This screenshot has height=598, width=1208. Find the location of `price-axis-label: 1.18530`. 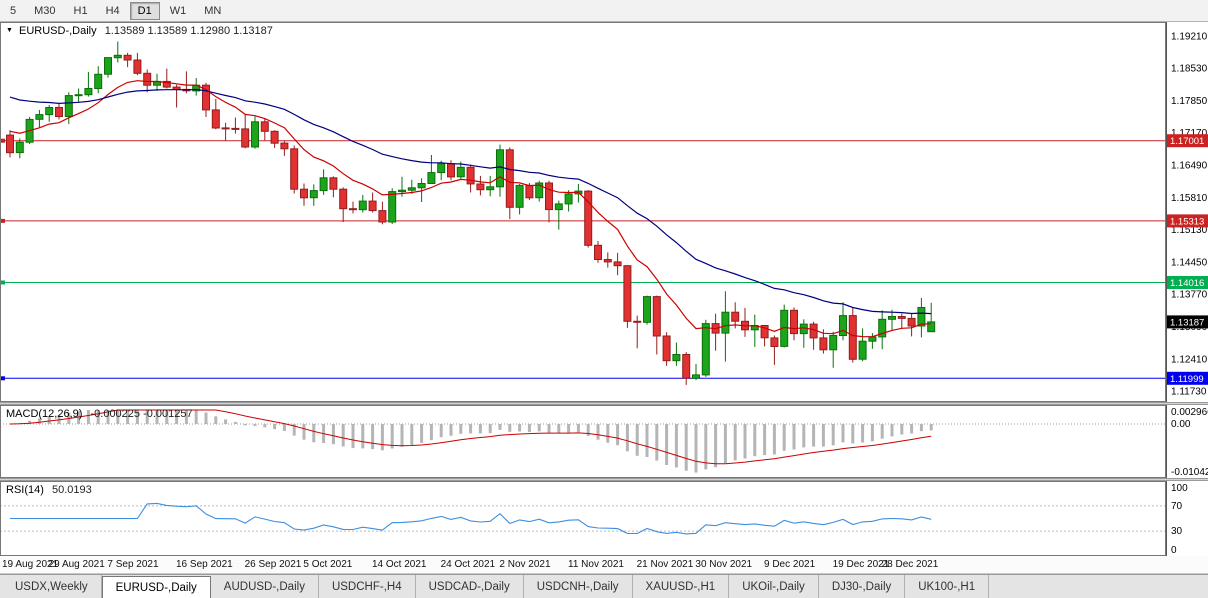

price-axis-label: 1.18530 is located at coordinates (1189, 69).